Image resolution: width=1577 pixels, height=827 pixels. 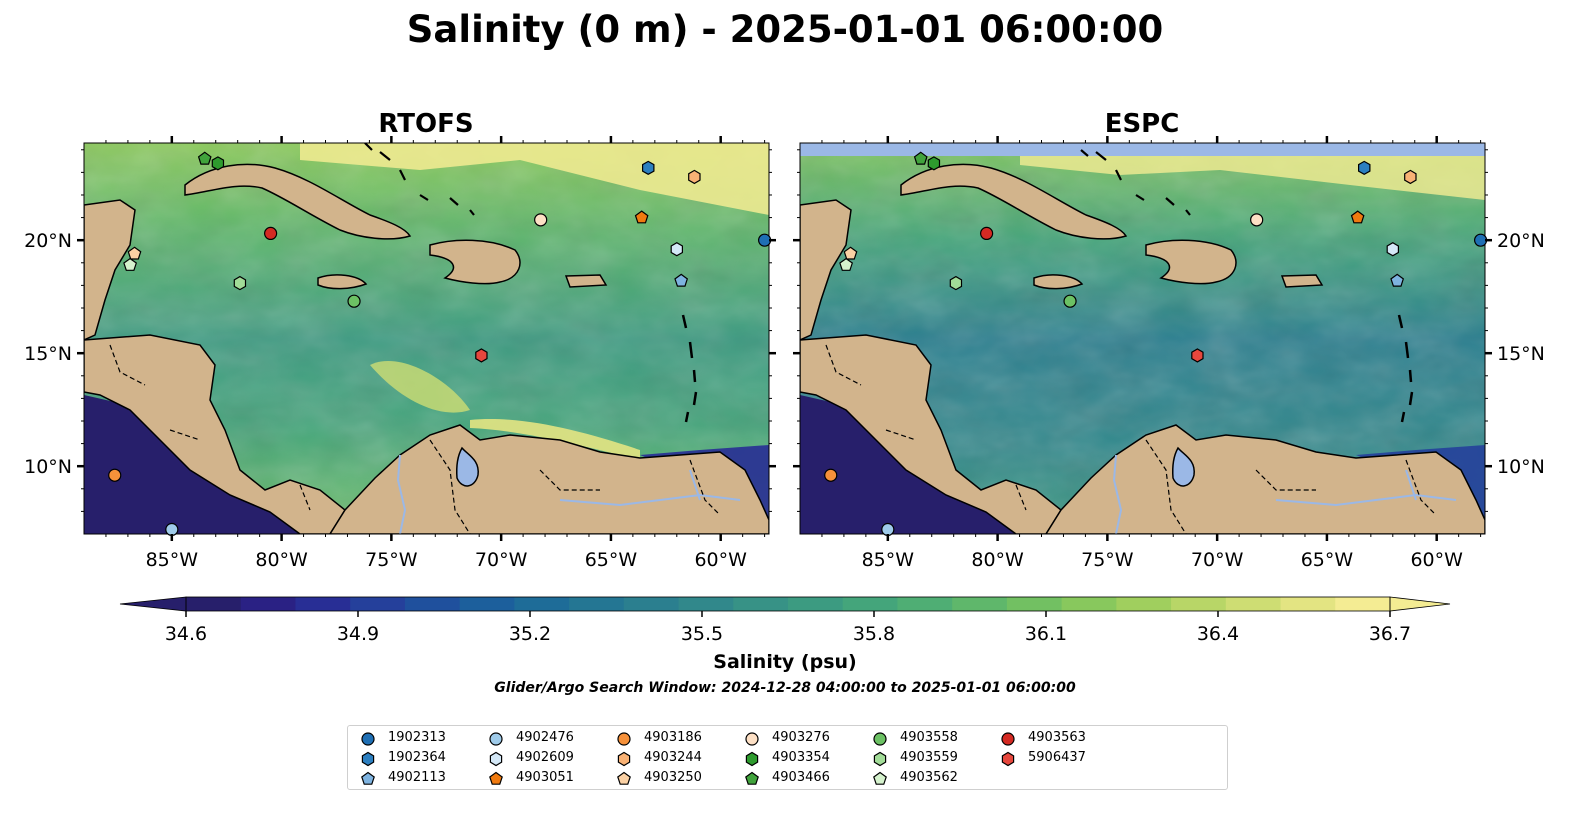 What do you see at coordinates (110, 270) in the screenshot?
I see `land-yucatan-rtofs` at bounding box center [110, 270].